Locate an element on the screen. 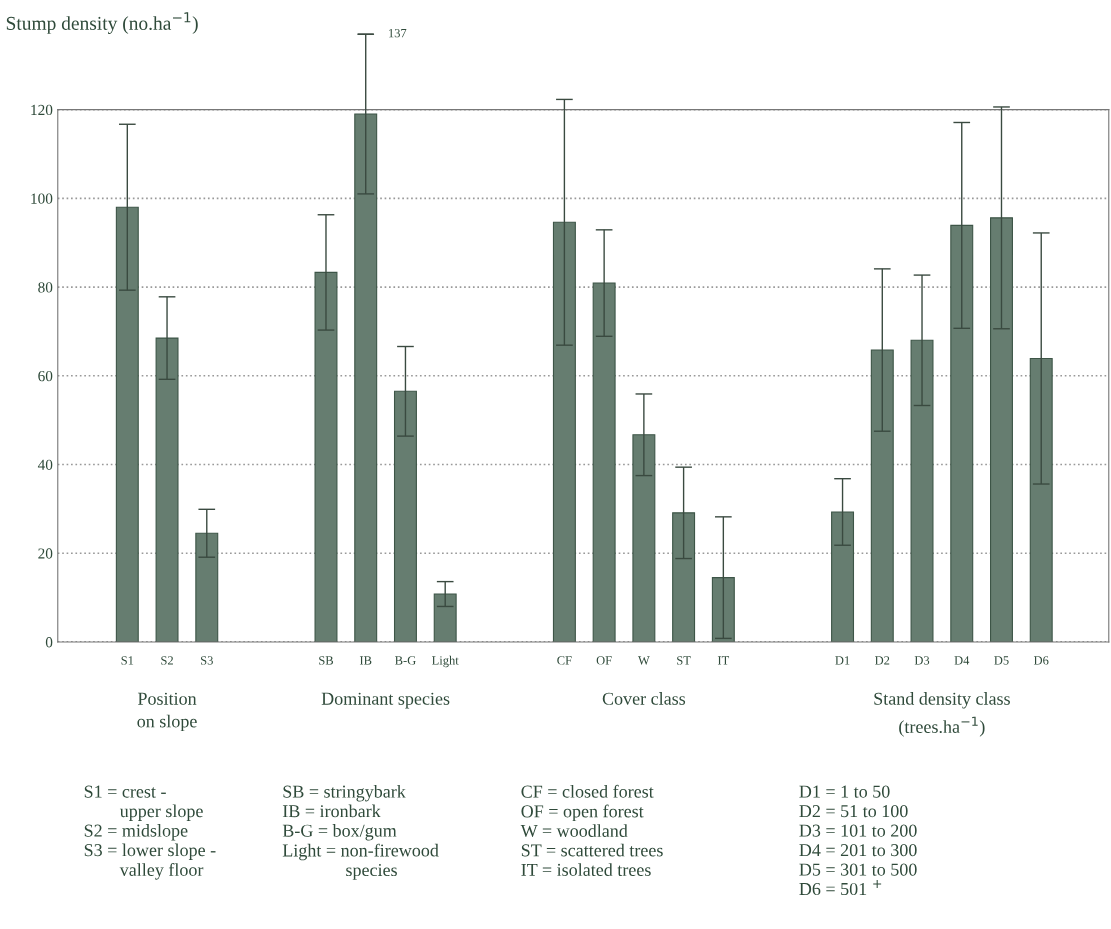  y-tick-label: 80 is located at coordinates (45, 287).